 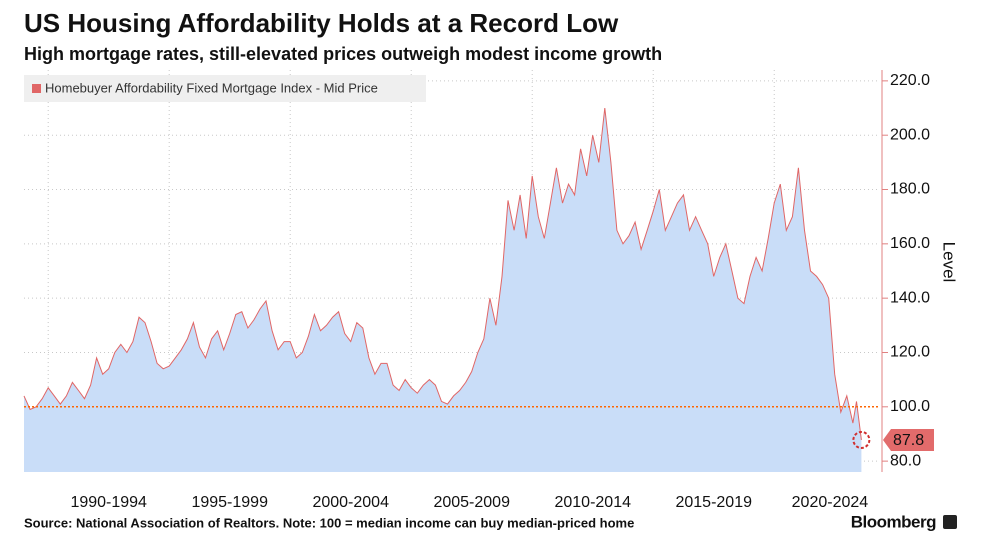 I want to click on brand: Bloomberg, so click(x=893, y=521).